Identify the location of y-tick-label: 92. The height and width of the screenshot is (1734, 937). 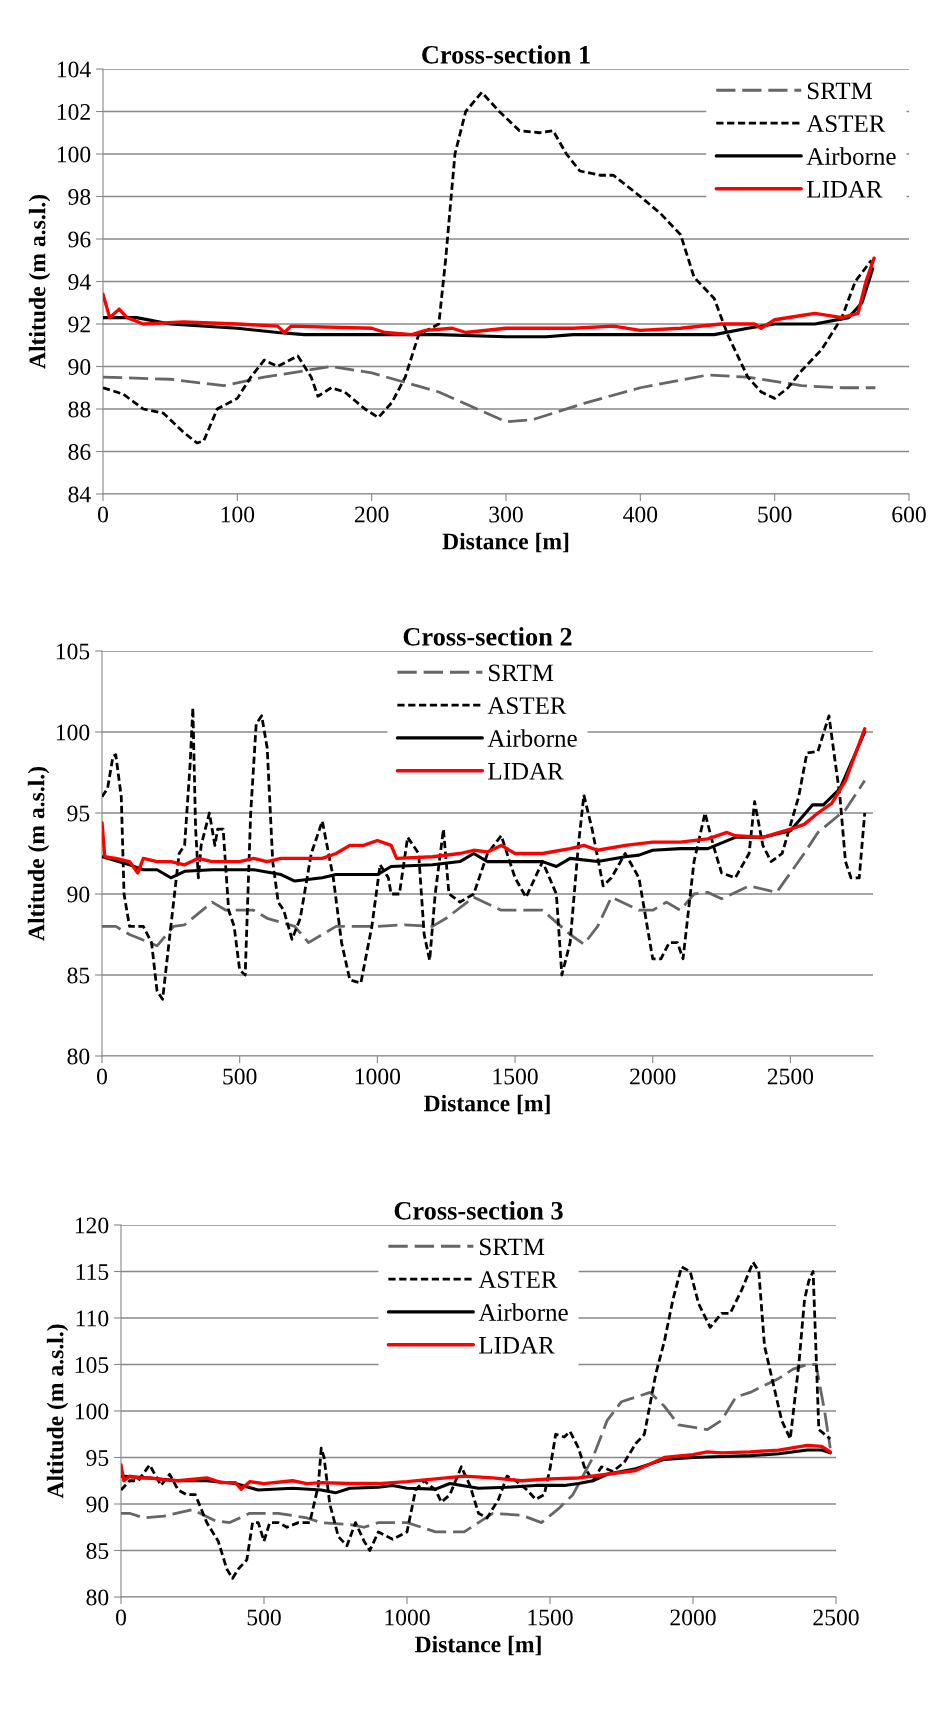
(79, 324).